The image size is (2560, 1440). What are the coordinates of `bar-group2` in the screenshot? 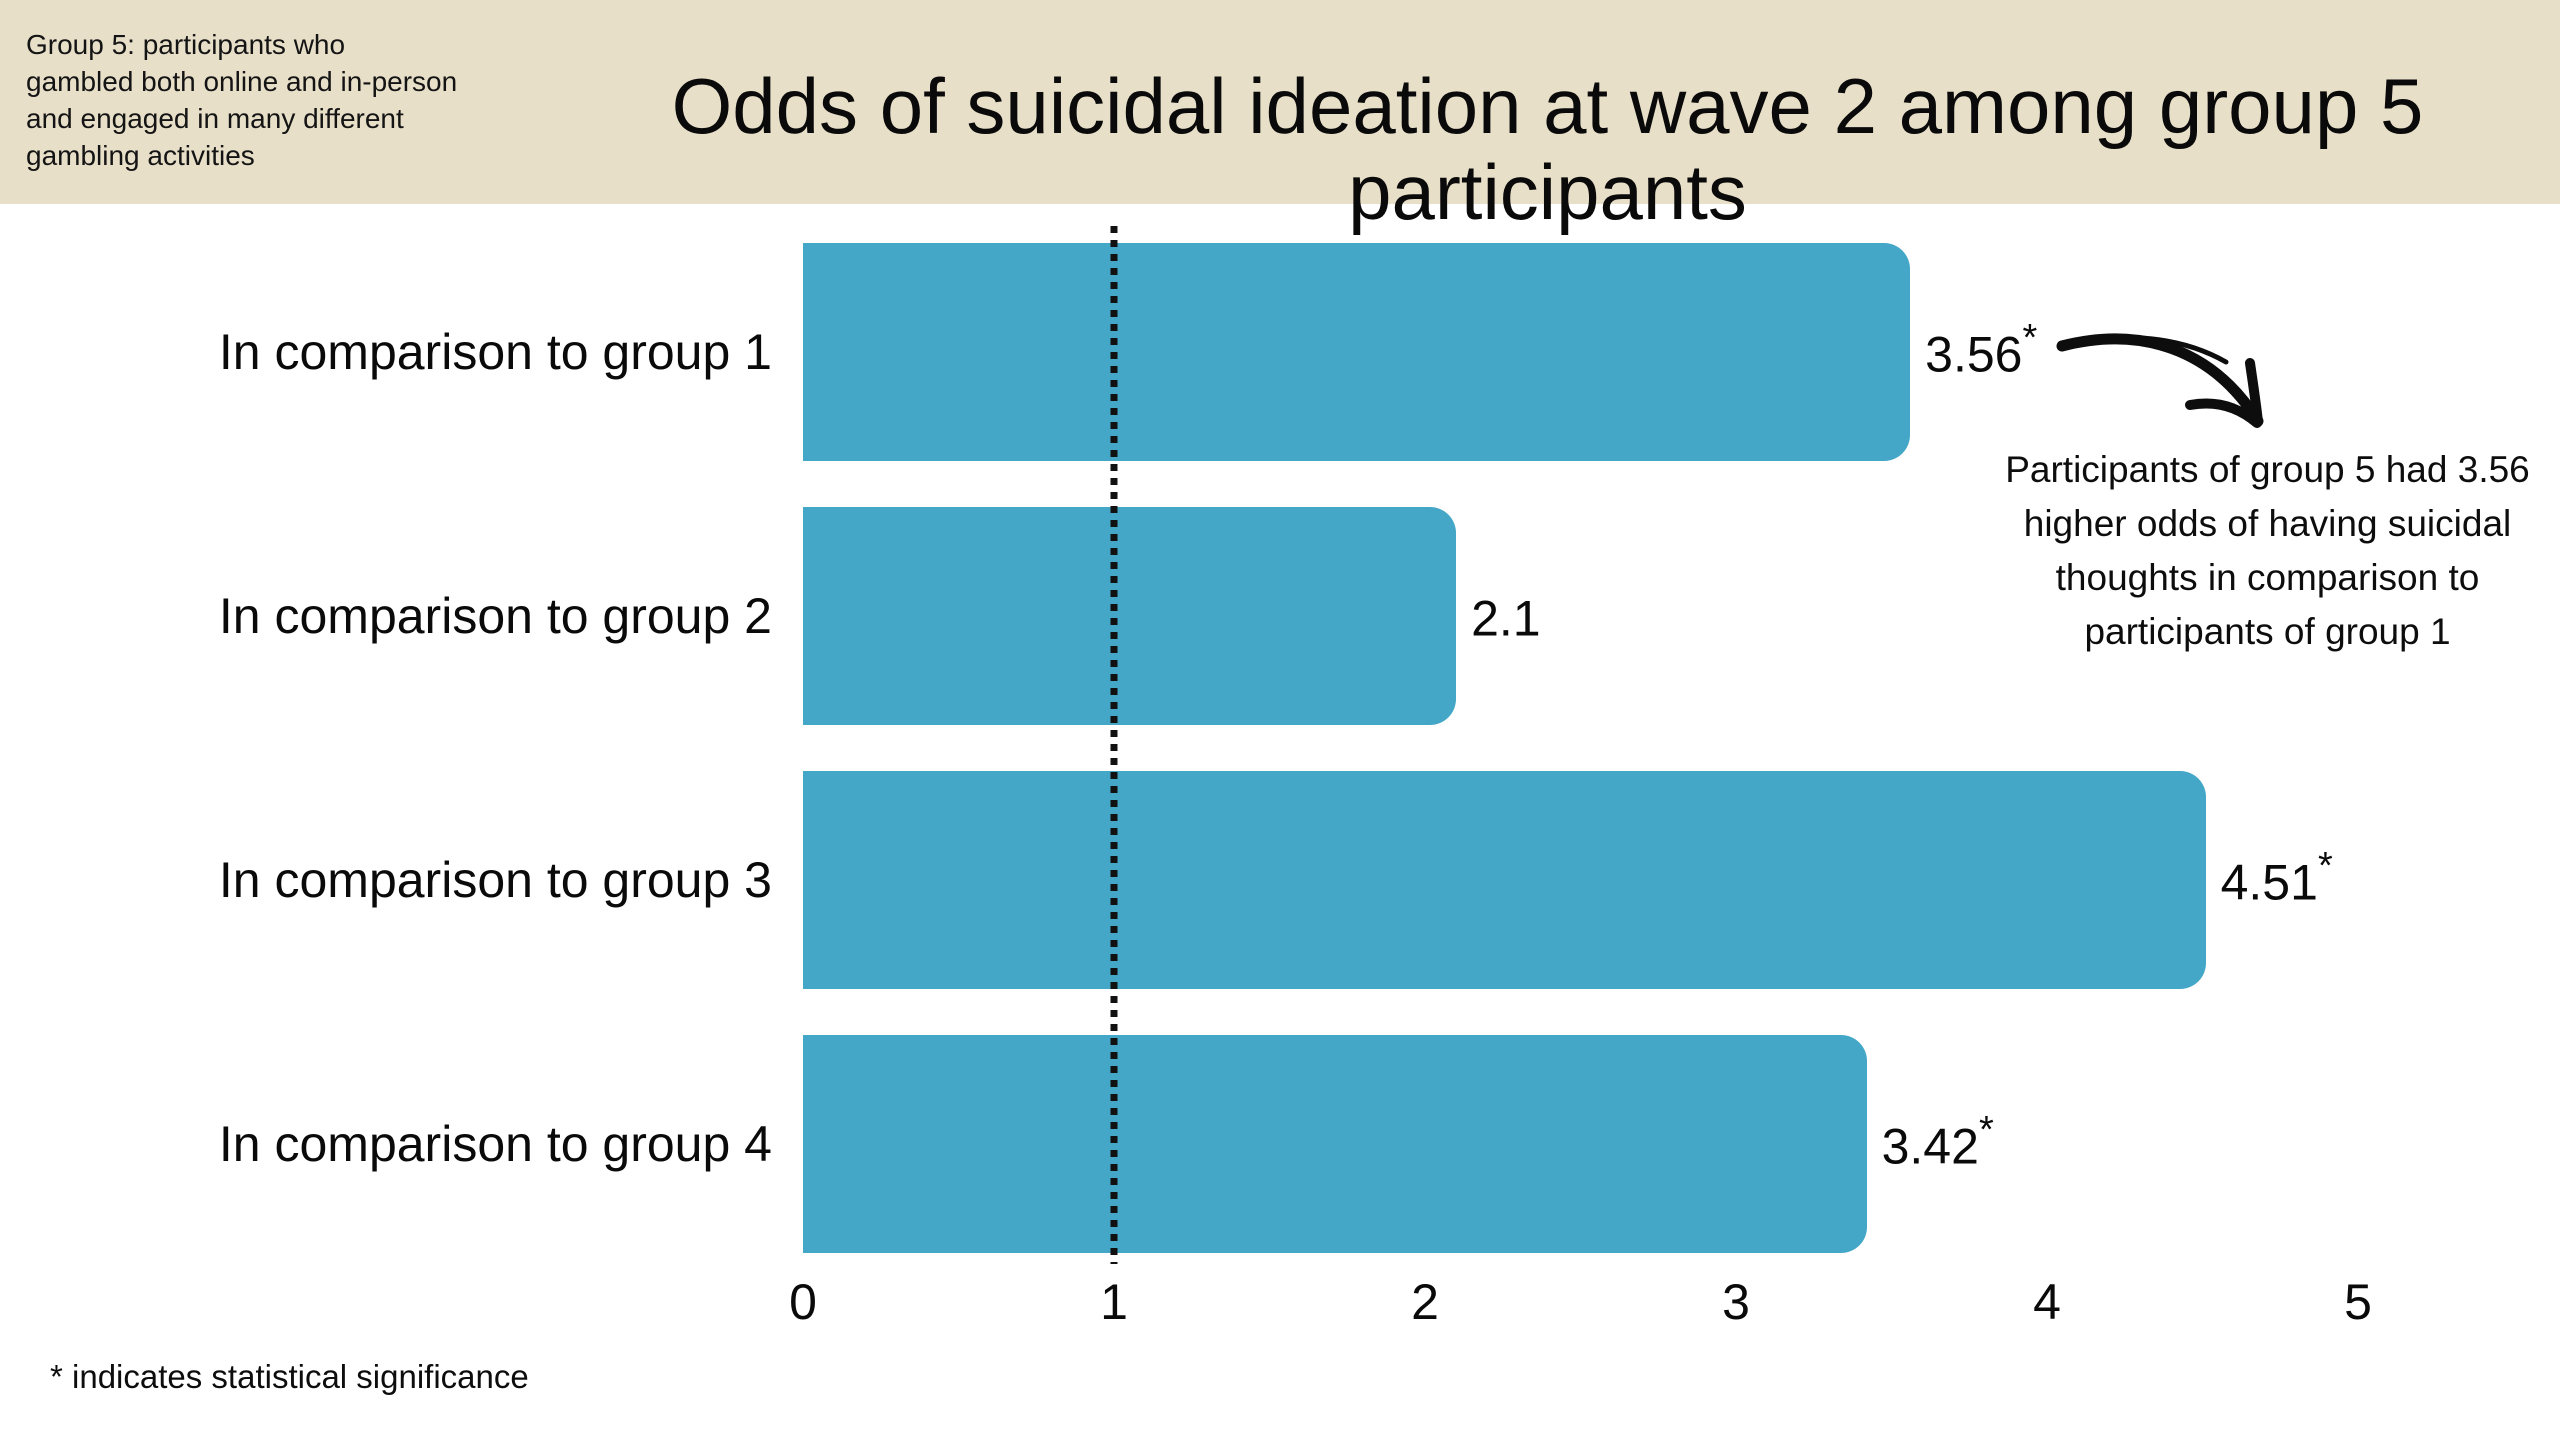 It's located at (1130, 616).